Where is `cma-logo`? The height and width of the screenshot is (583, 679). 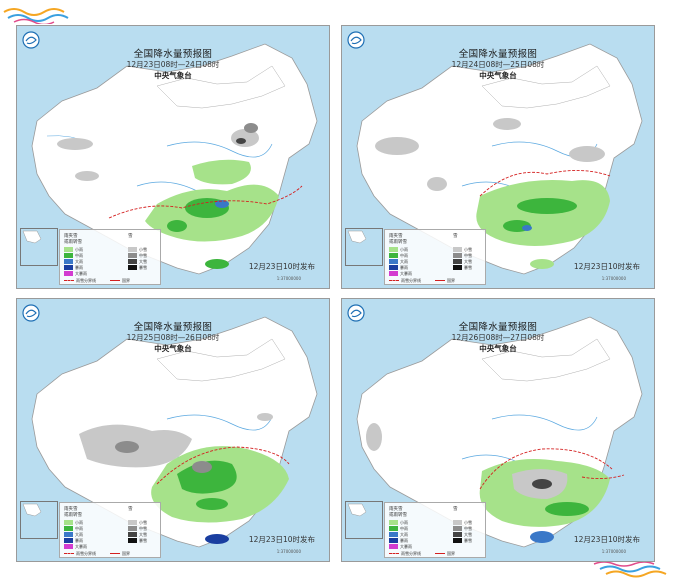
cma-logo is located at coordinates (31, 313).